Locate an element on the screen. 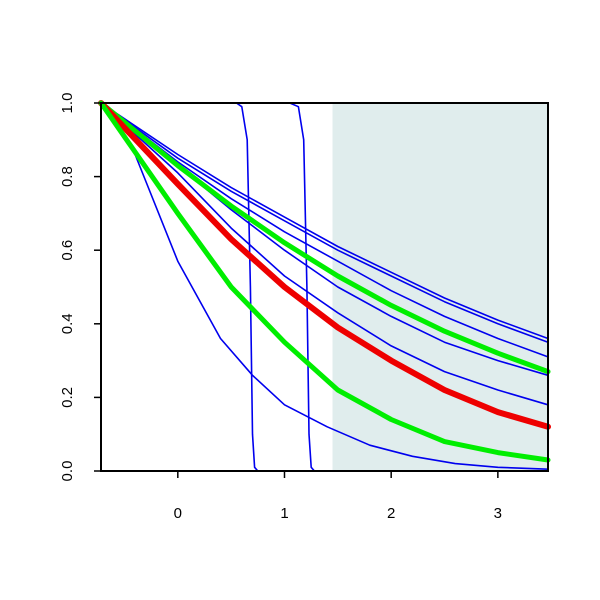 The height and width of the screenshot is (600, 600). y-tick-label: 1.0 is located at coordinates (67, 103).